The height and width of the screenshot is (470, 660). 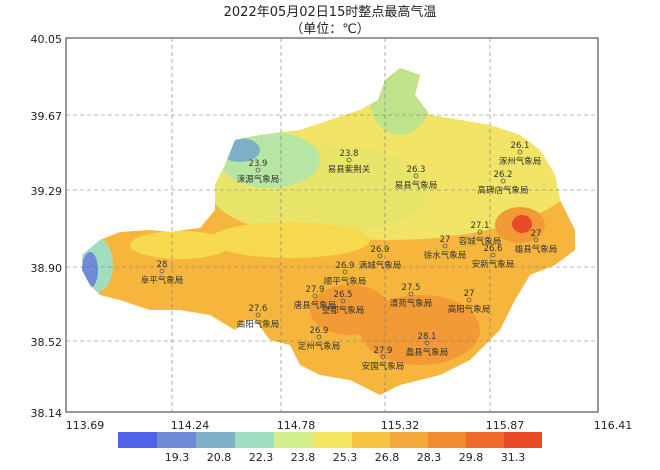 What do you see at coordinates (330, 12) in the screenshot?
I see `title: 2022年05月02日15时整点最高气温` at bounding box center [330, 12].